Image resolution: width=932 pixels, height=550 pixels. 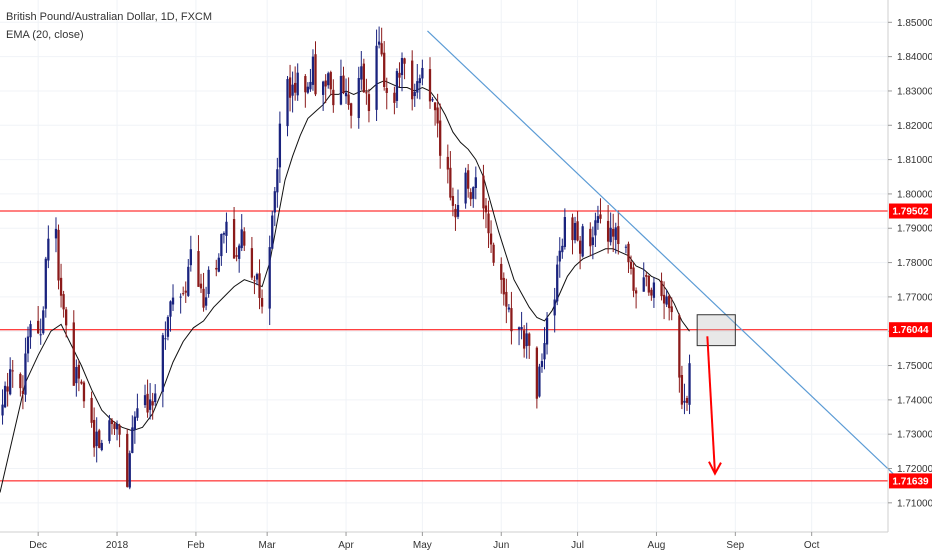 I want to click on y-tick-label: 1.84000, so click(x=914, y=57).